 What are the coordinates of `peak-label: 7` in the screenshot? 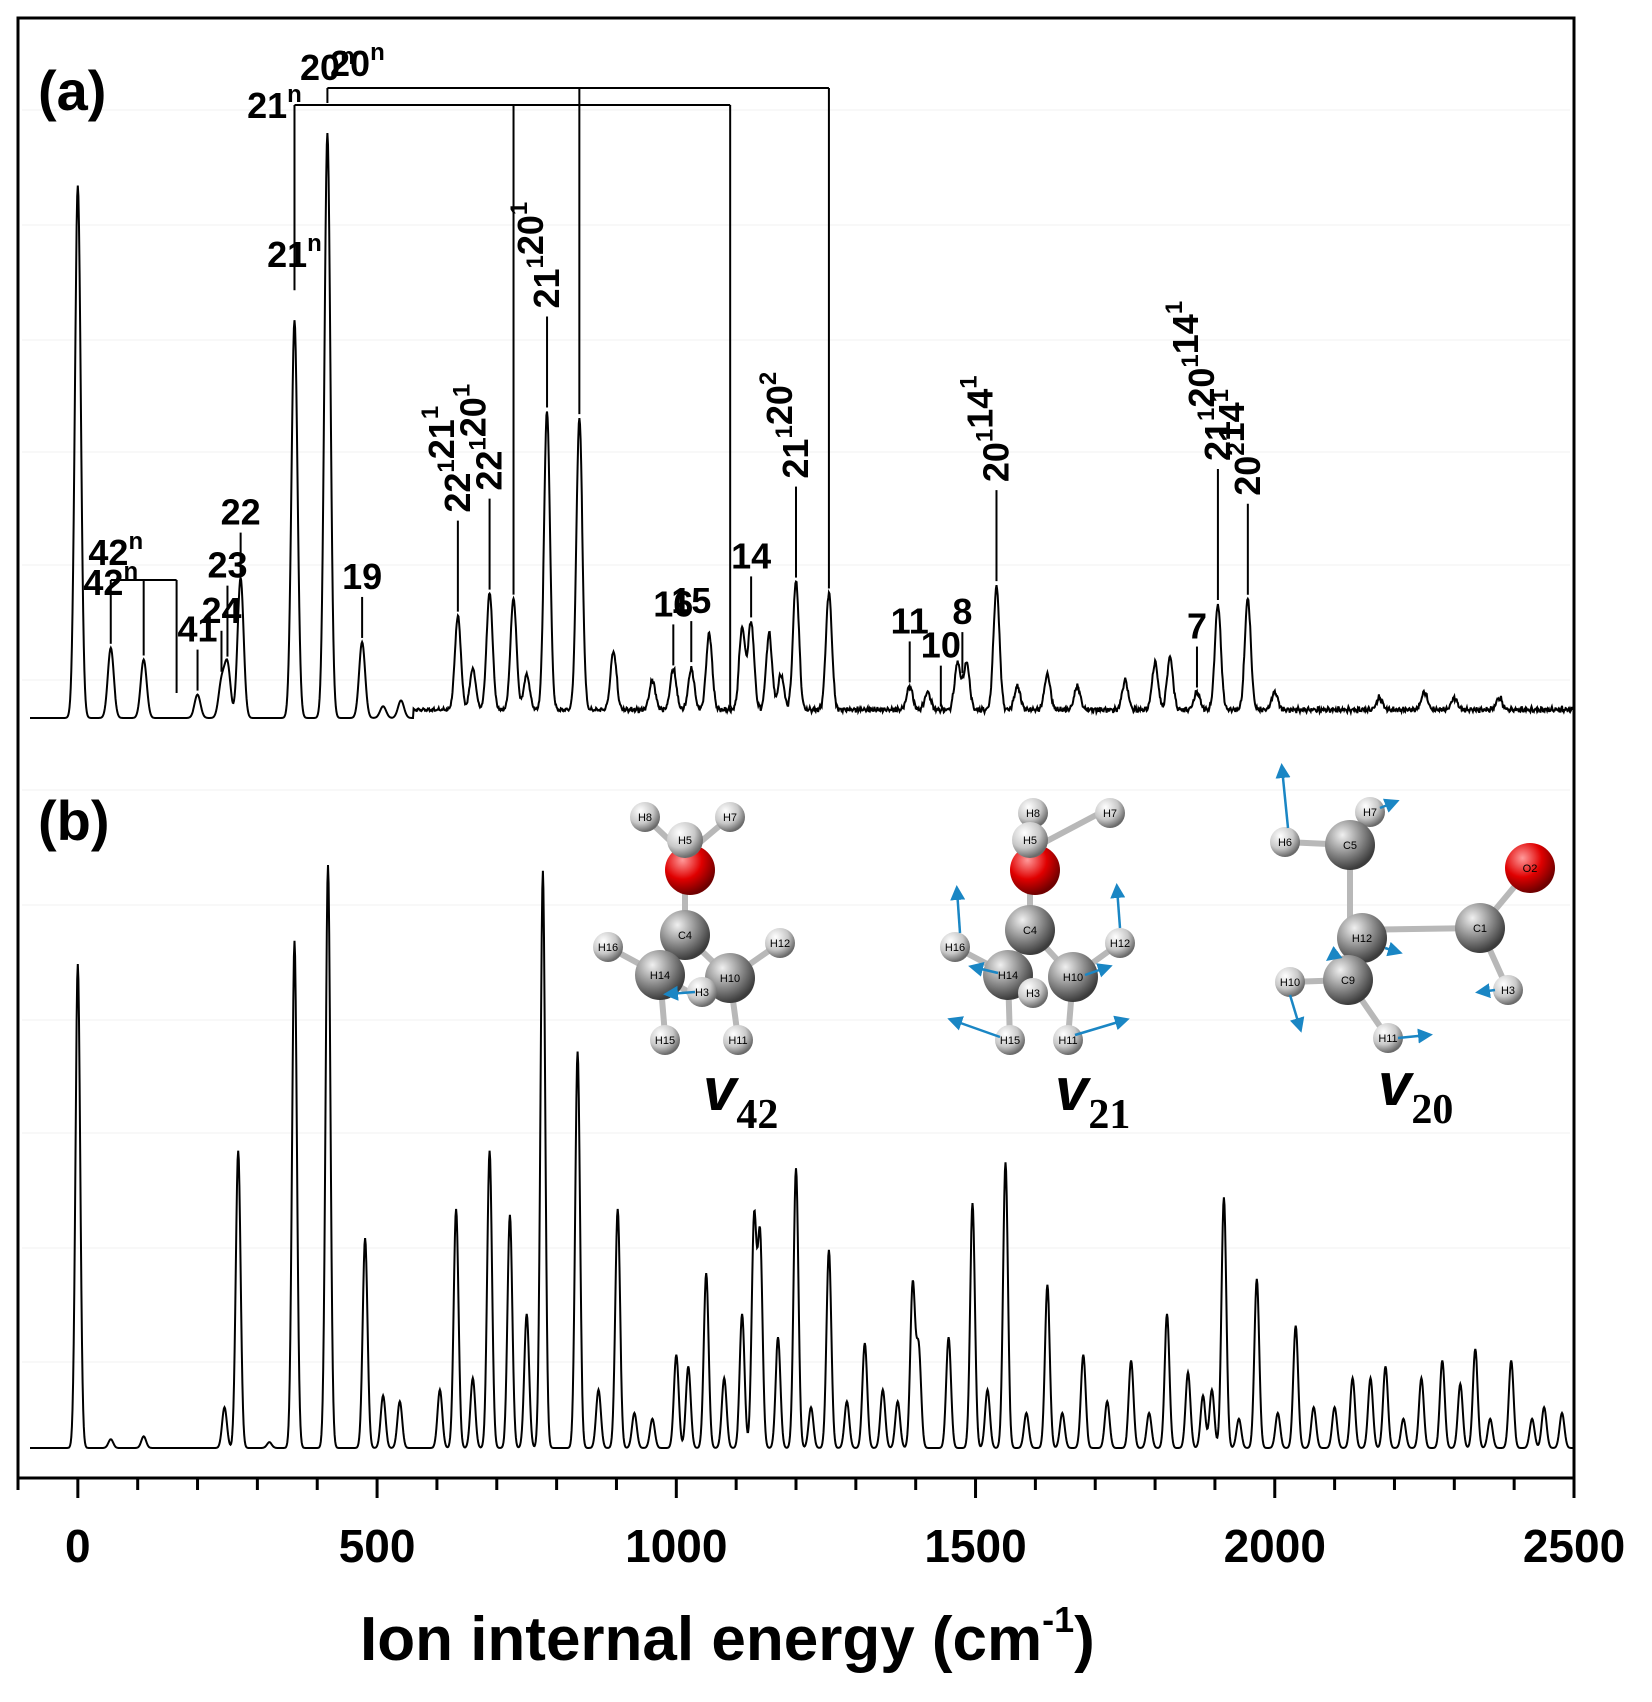 It's located at (1197, 626).